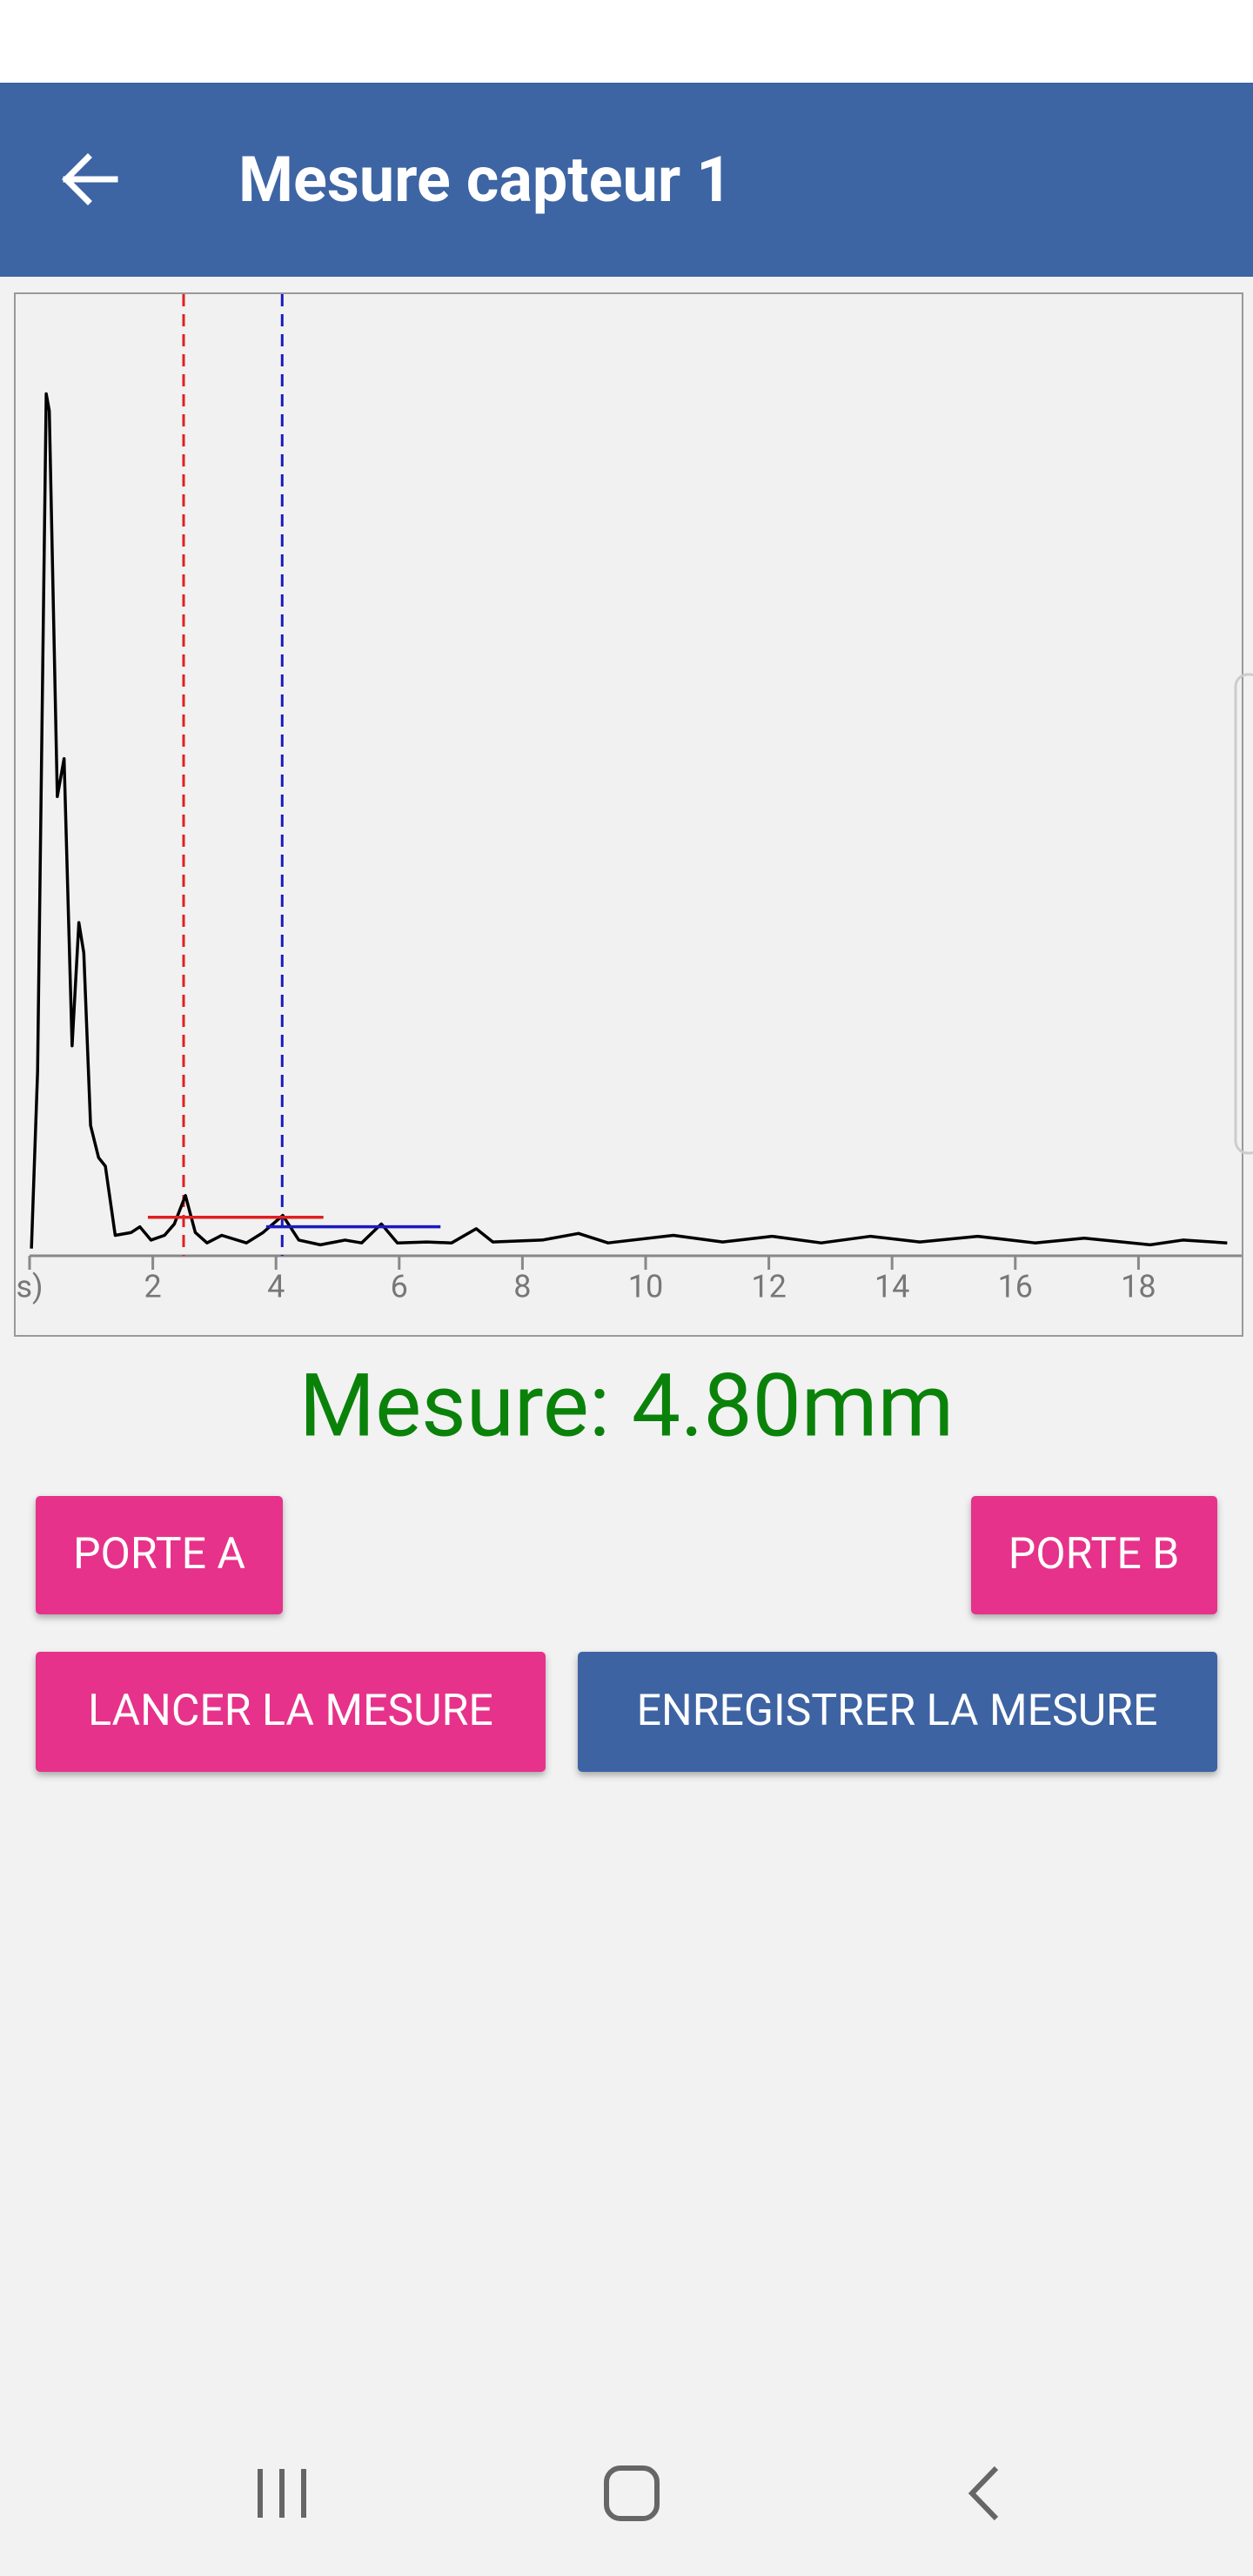  What do you see at coordinates (522, 1287) in the screenshot?
I see `x-tick-label: 8` at bounding box center [522, 1287].